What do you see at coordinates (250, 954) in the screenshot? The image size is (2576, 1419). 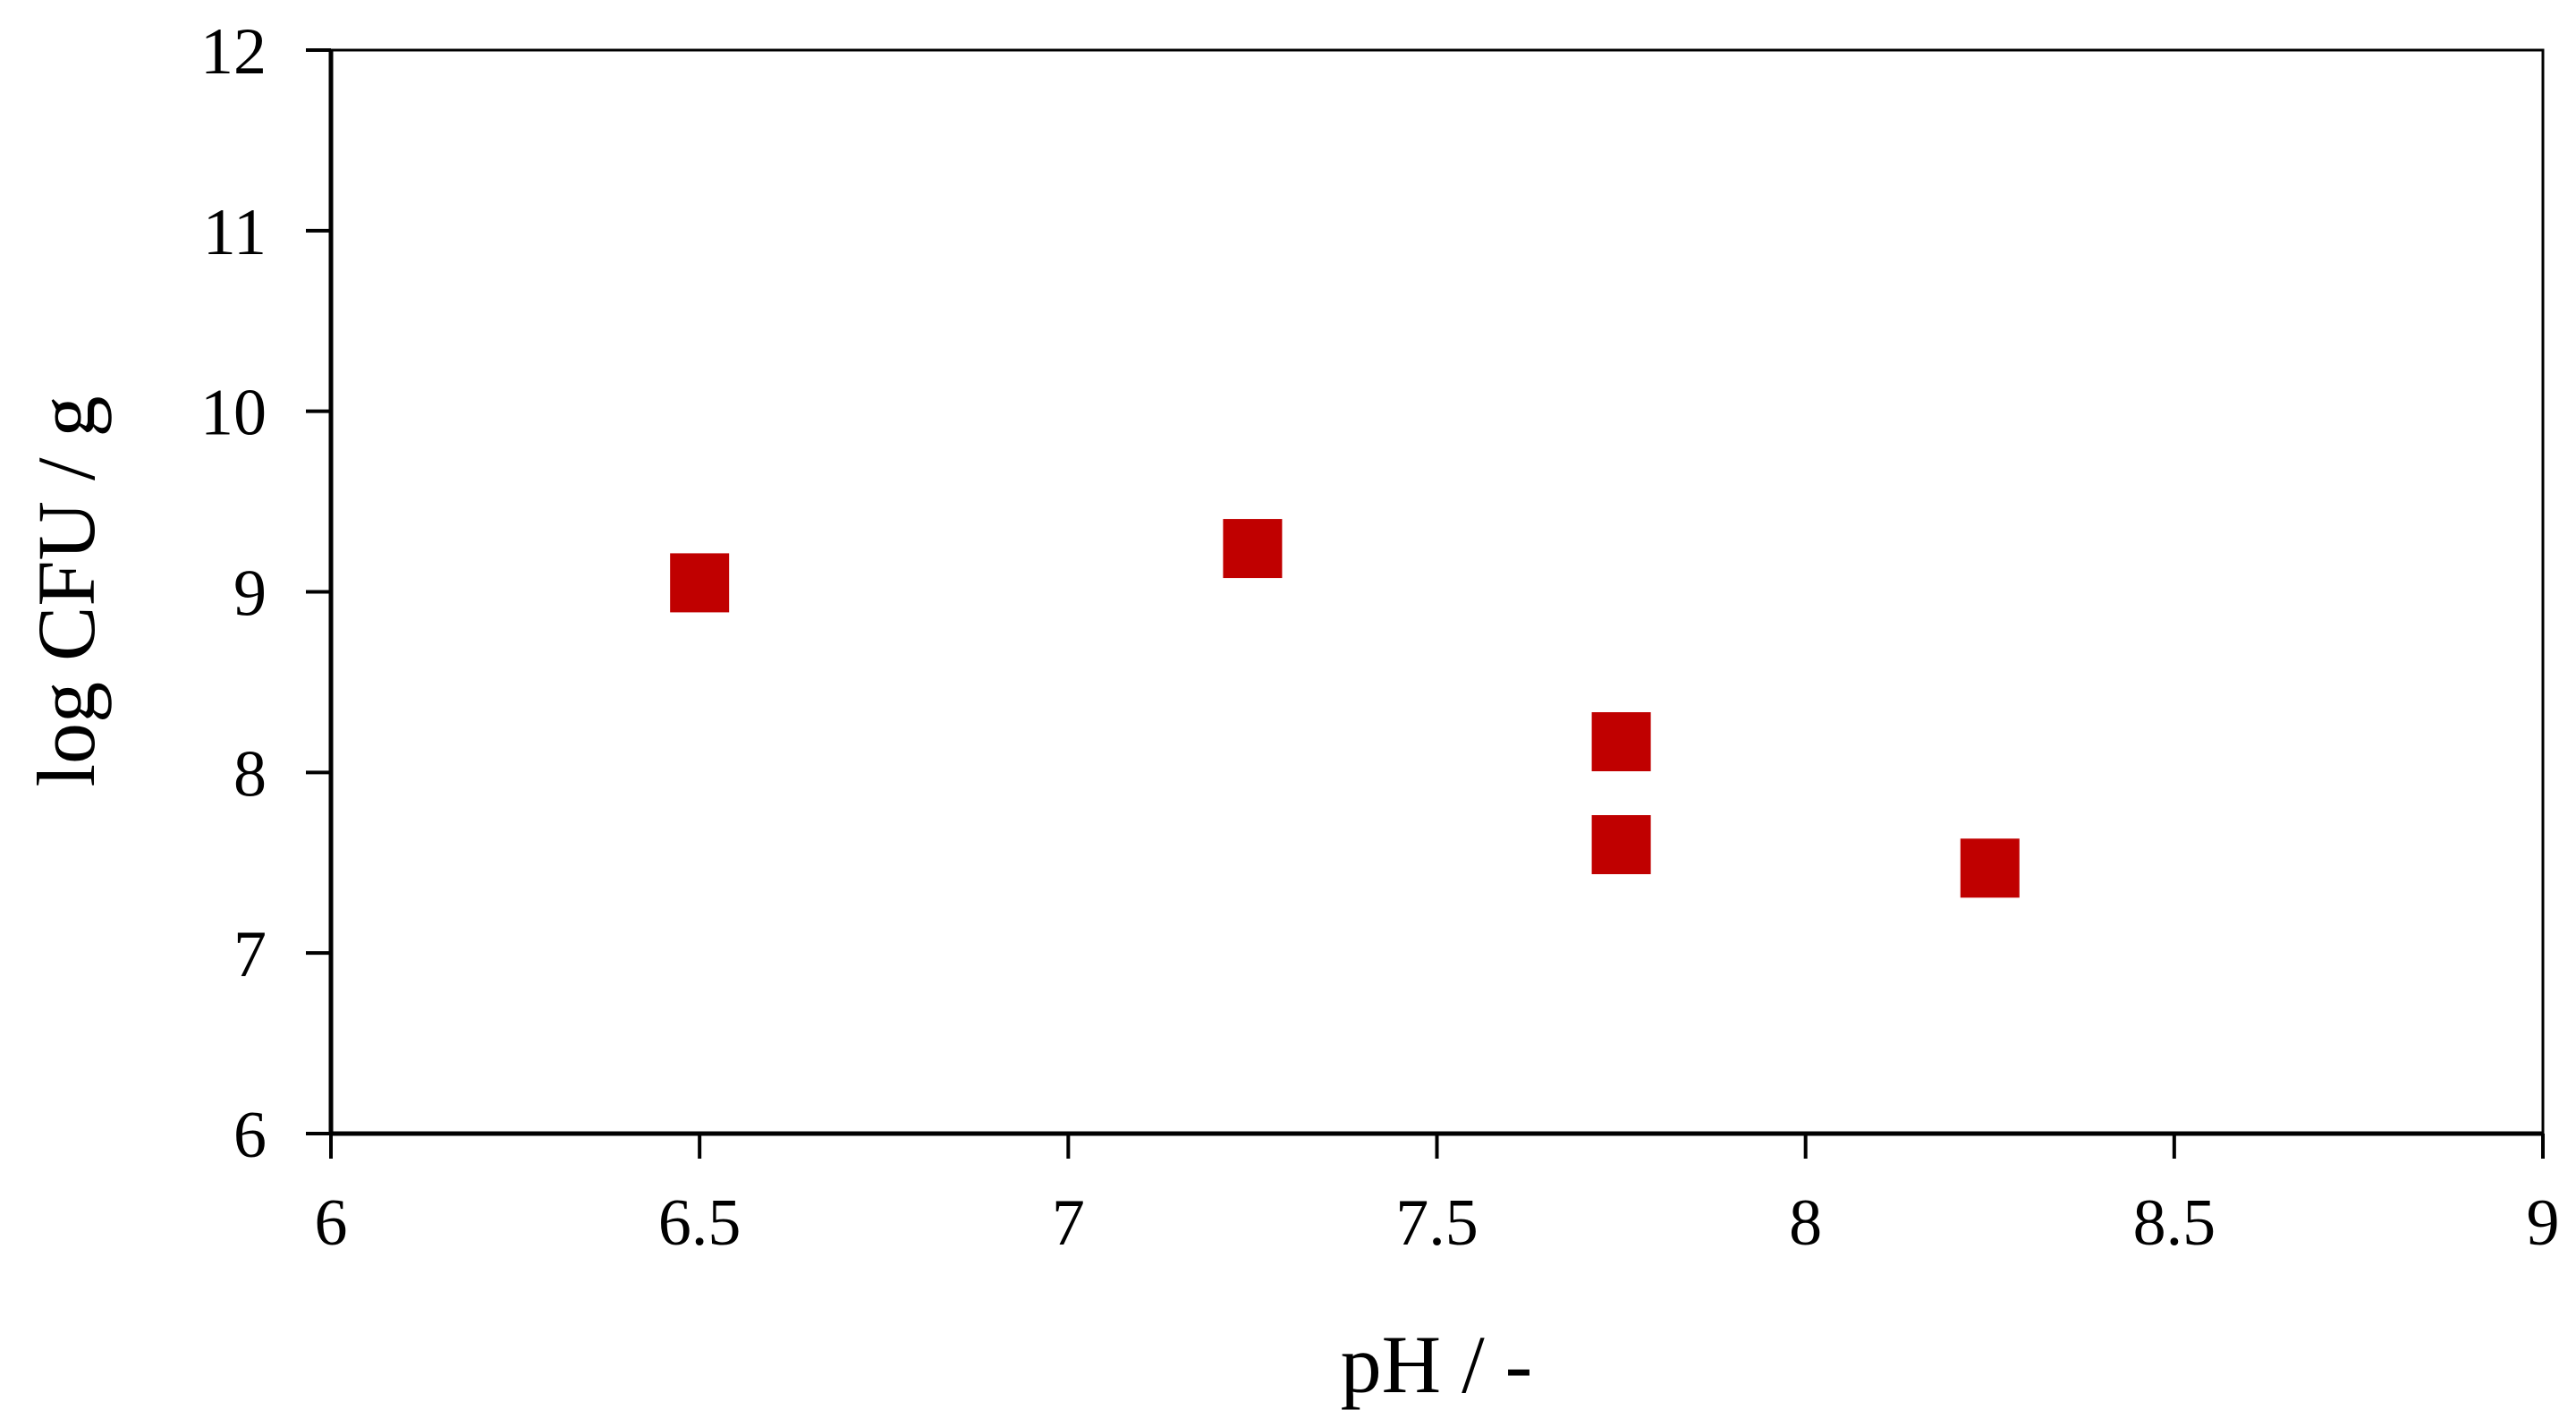 I see `y-tick-label: 7` at bounding box center [250, 954].